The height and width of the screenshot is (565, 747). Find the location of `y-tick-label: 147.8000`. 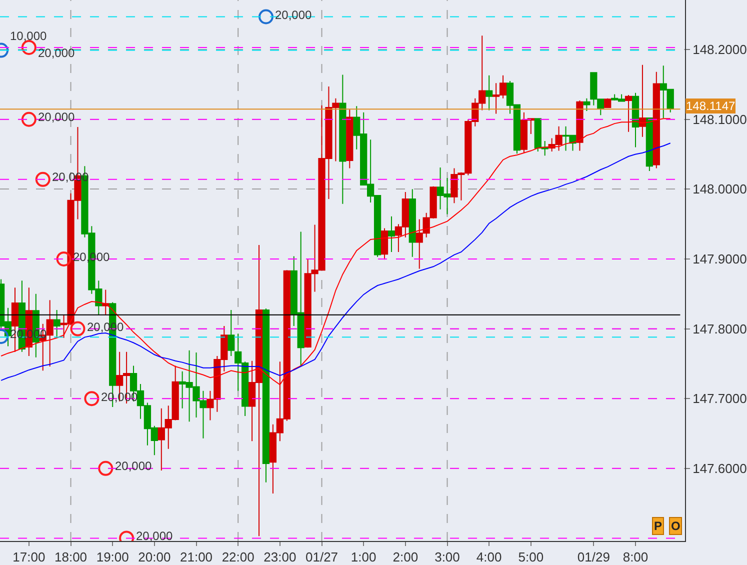

y-tick-label: 147.8000 is located at coordinates (719, 328).